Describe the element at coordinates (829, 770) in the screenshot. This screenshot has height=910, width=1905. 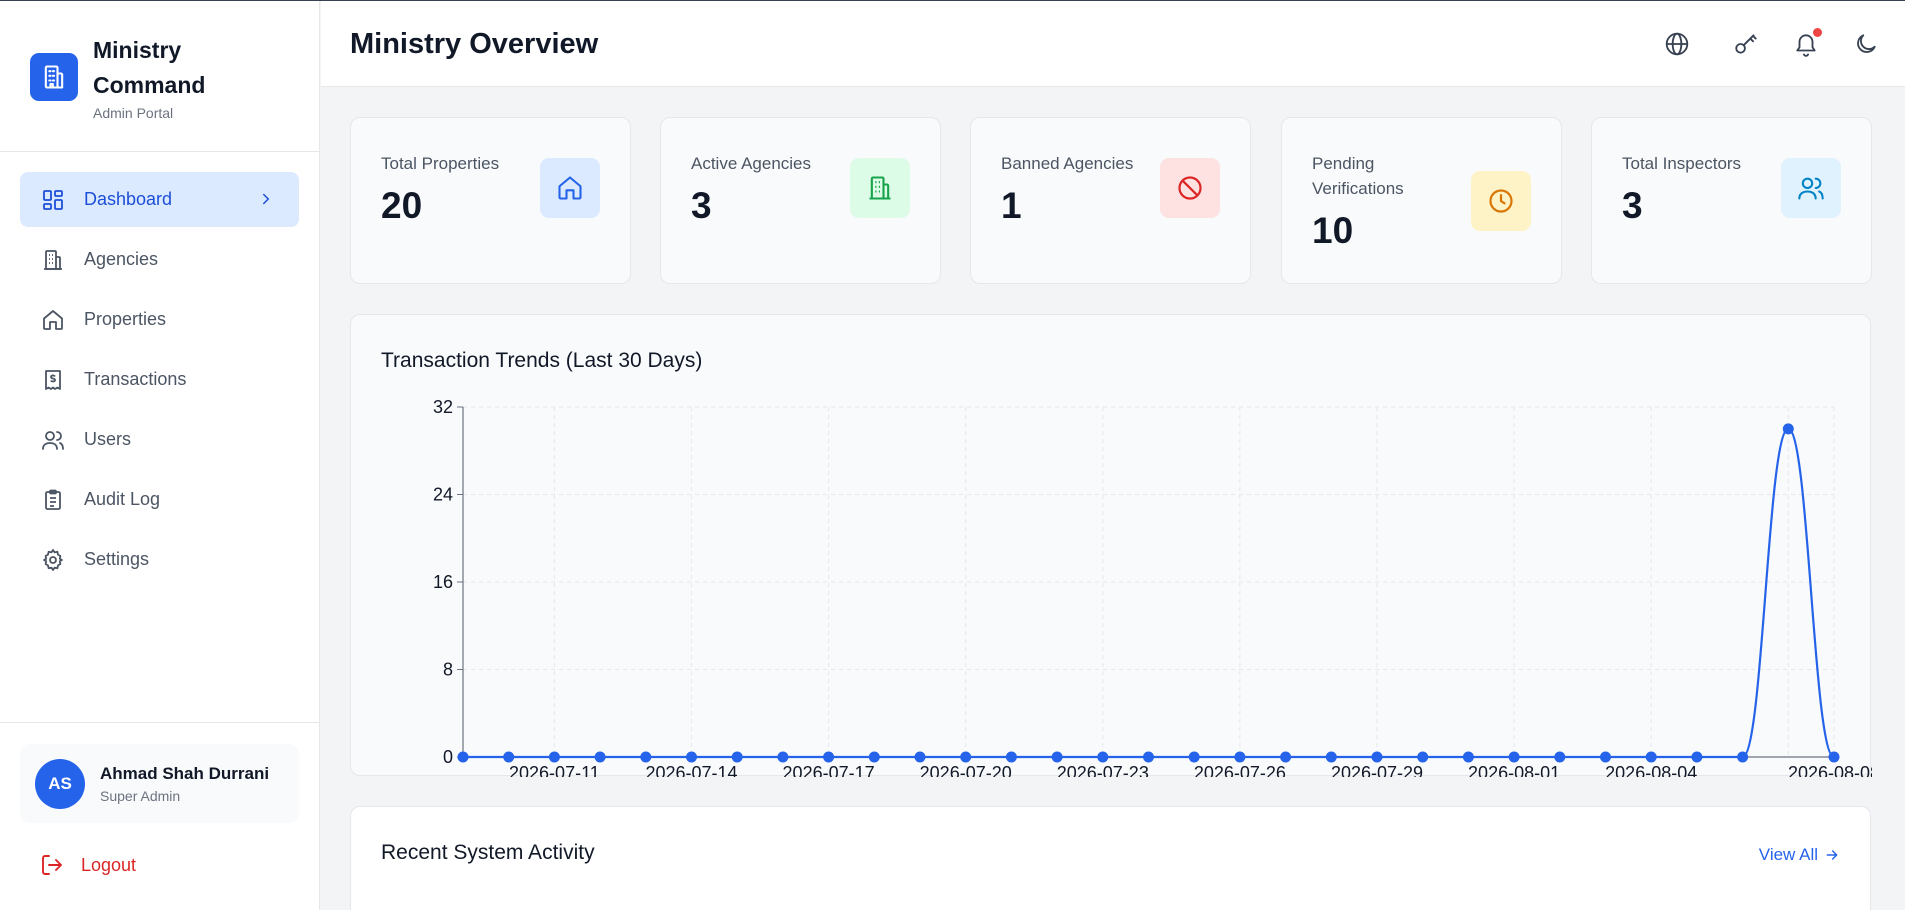
I see `x-tick-label: 2026-07-17` at that location.